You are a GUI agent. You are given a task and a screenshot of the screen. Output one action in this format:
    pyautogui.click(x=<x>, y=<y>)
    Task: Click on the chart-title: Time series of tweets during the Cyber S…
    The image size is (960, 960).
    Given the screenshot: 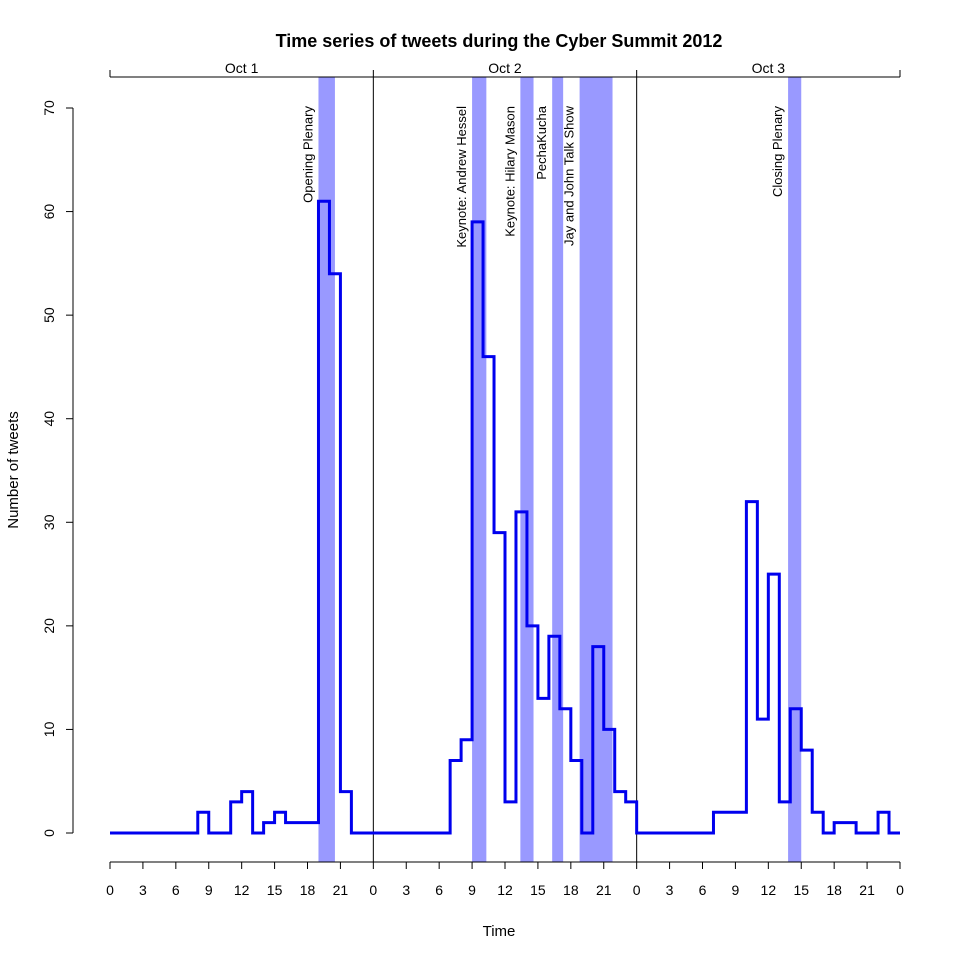 What is the action you would take?
    pyautogui.click(x=499, y=41)
    